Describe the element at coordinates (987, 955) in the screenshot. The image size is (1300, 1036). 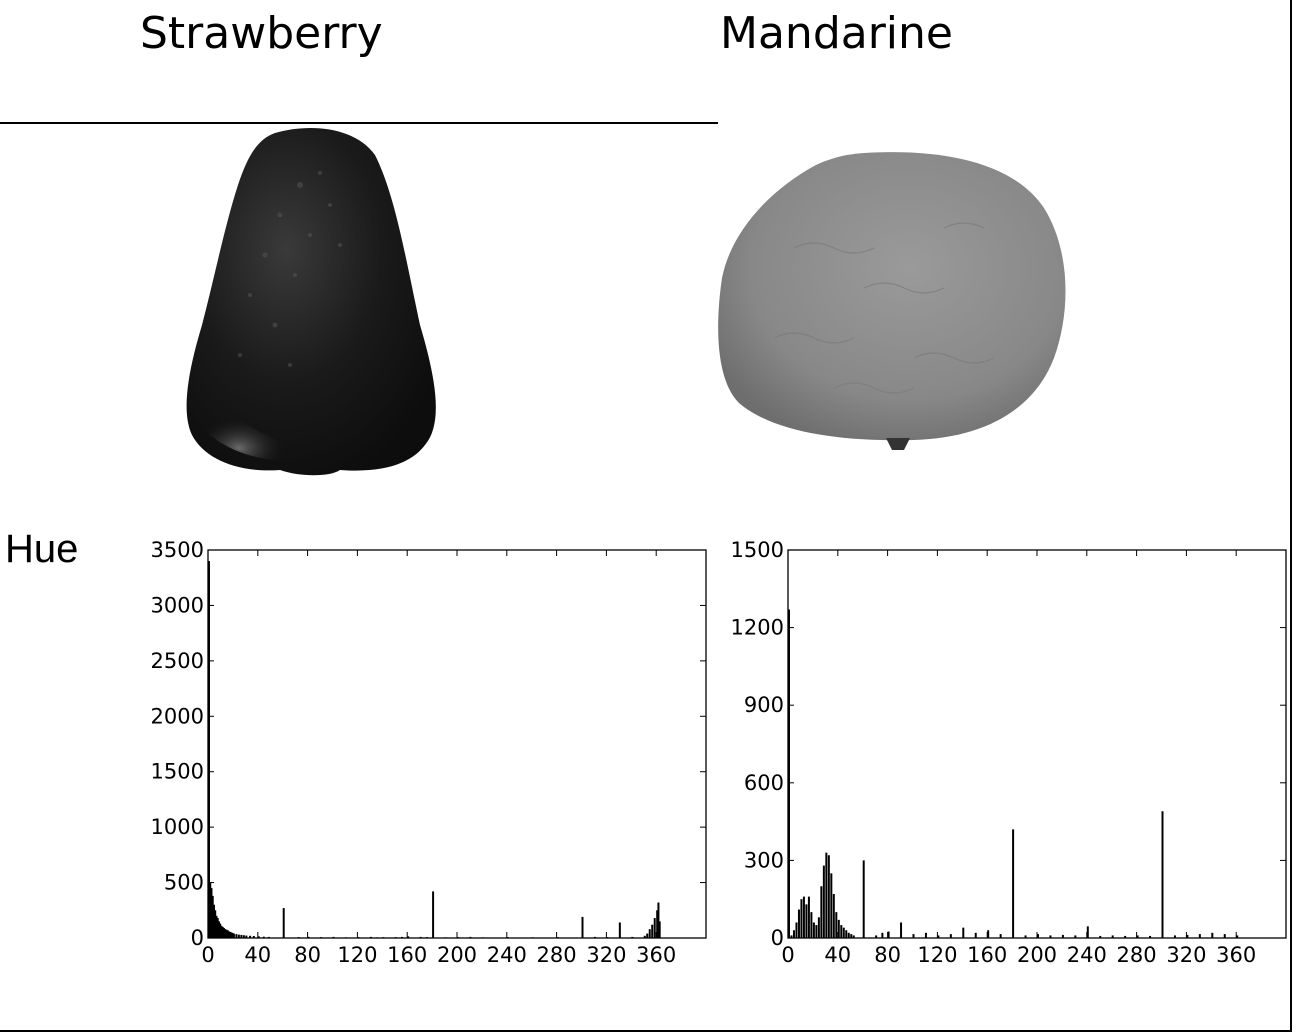
I see `mandarine-x-tick-label: 160` at that location.